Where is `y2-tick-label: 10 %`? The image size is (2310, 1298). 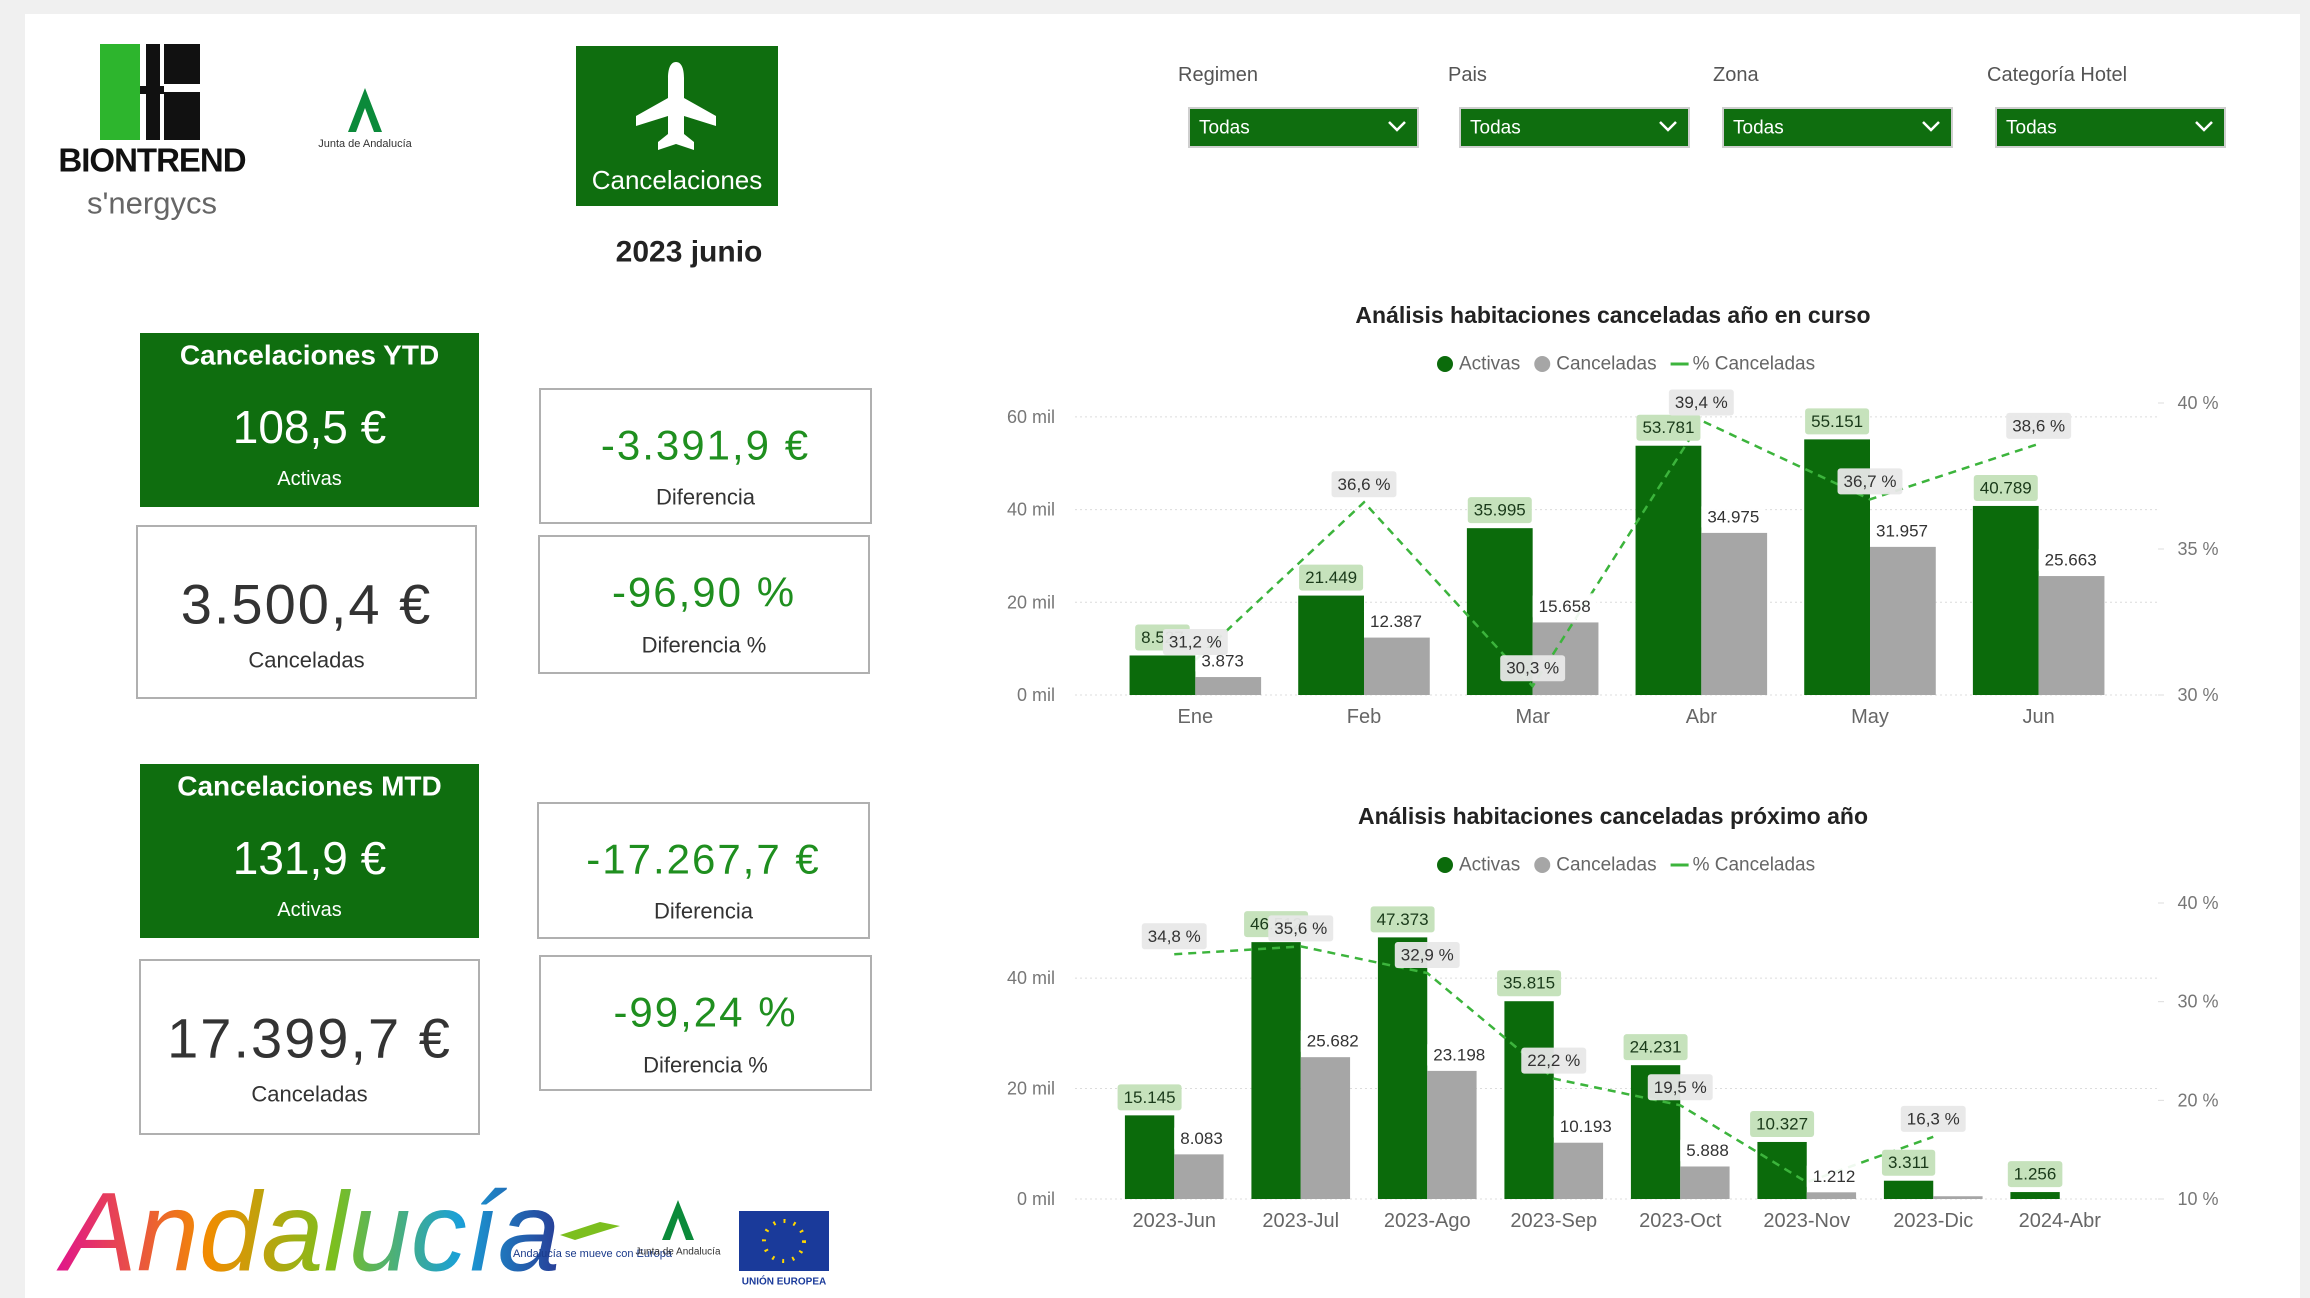 y2-tick-label: 10 % is located at coordinates (2197, 1199).